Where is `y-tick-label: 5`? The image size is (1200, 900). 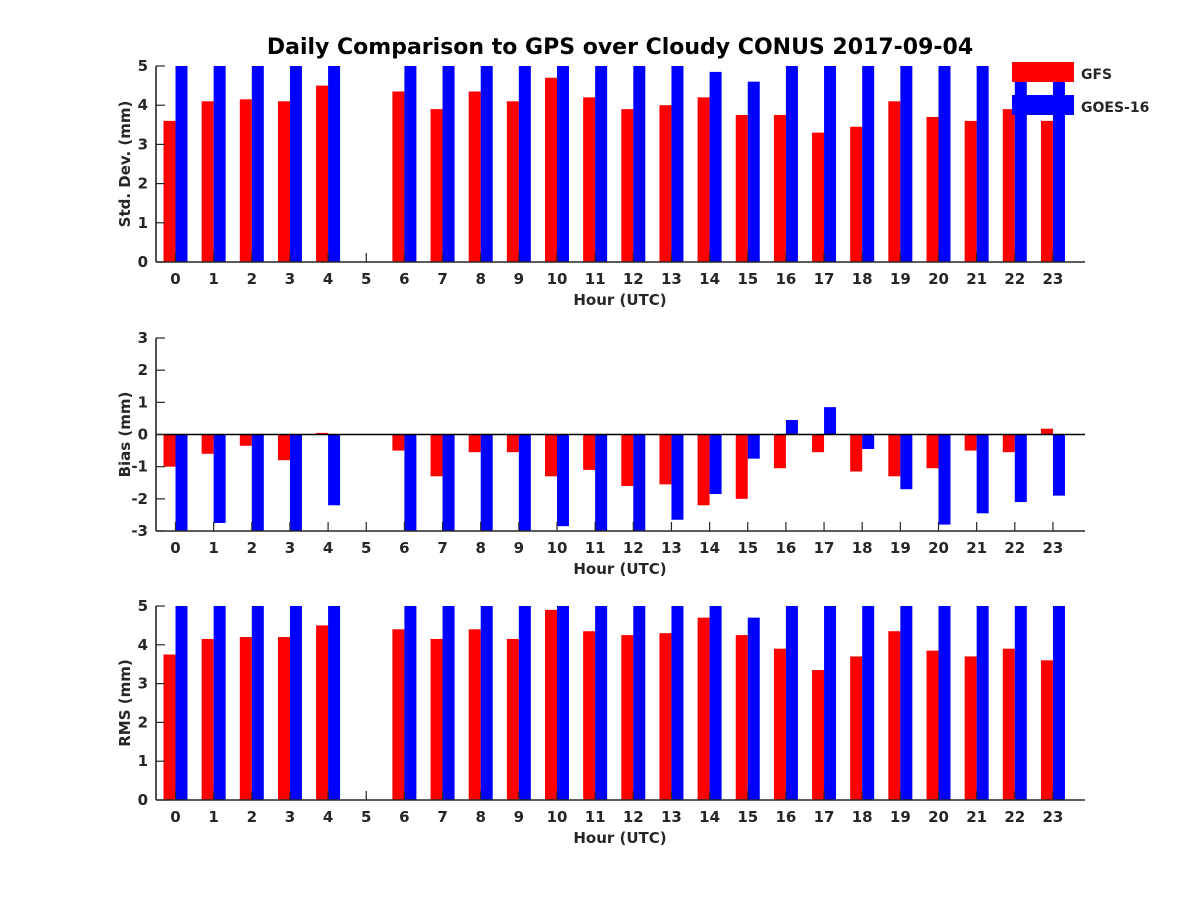
y-tick-label: 5 is located at coordinates (143, 66).